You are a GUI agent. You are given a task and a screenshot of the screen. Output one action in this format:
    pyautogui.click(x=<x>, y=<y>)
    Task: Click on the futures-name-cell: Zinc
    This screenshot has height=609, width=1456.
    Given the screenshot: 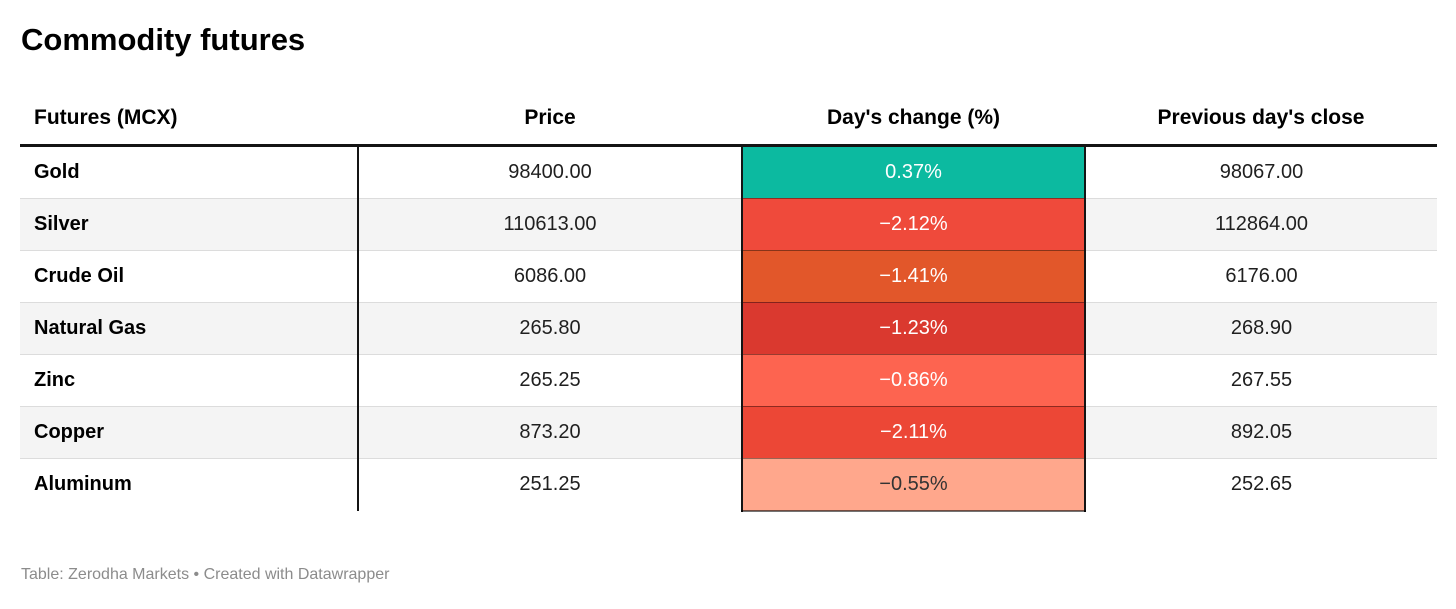 What is the action you would take?
    pyautogui.click(x=189, y=380)
    